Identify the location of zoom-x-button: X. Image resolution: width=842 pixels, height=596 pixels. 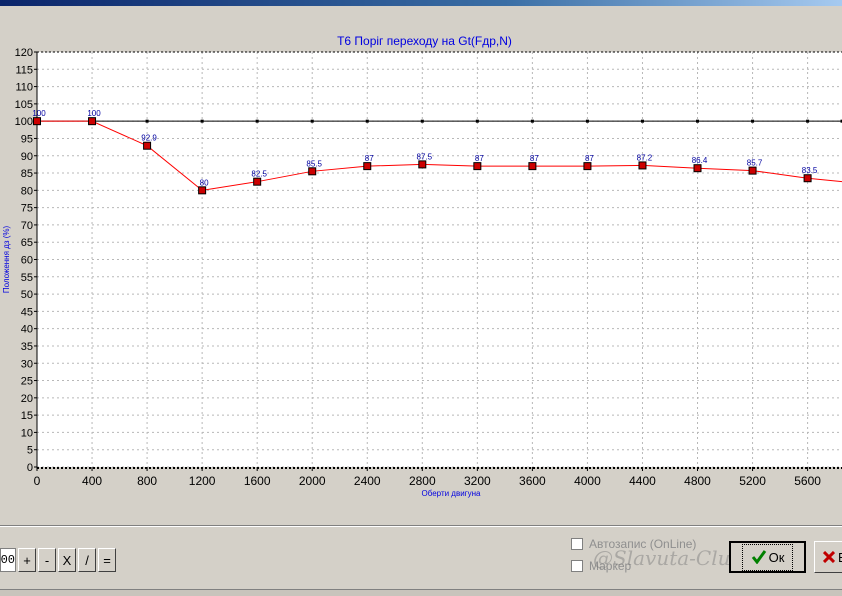
(67, 560).